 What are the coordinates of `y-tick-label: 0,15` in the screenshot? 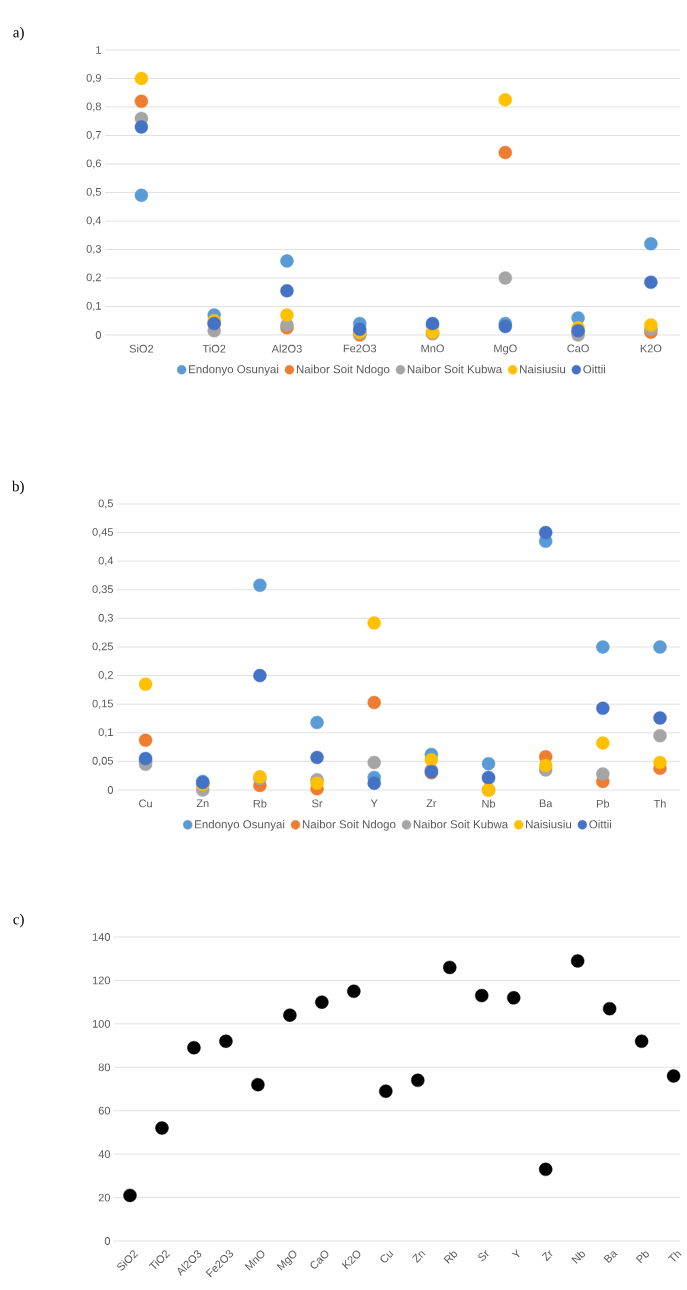 It's located at (103, 704).